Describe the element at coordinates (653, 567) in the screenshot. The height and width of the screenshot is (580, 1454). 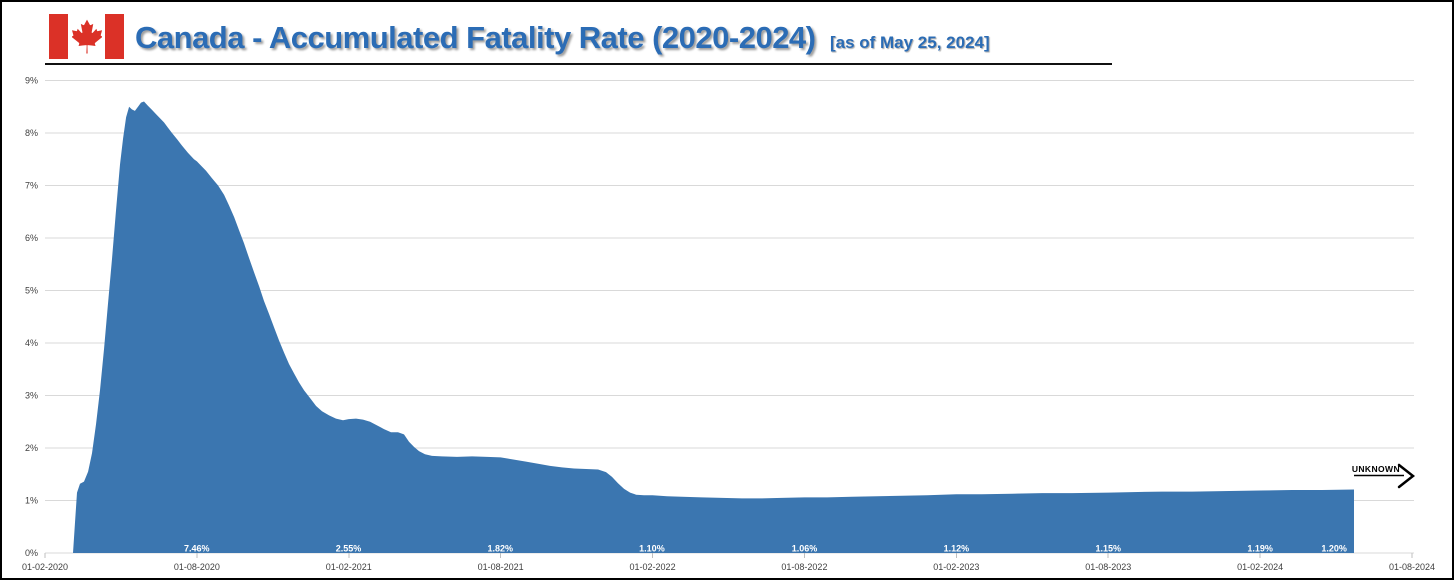
I see `x-axis-label: 01-02-2022` at that location.